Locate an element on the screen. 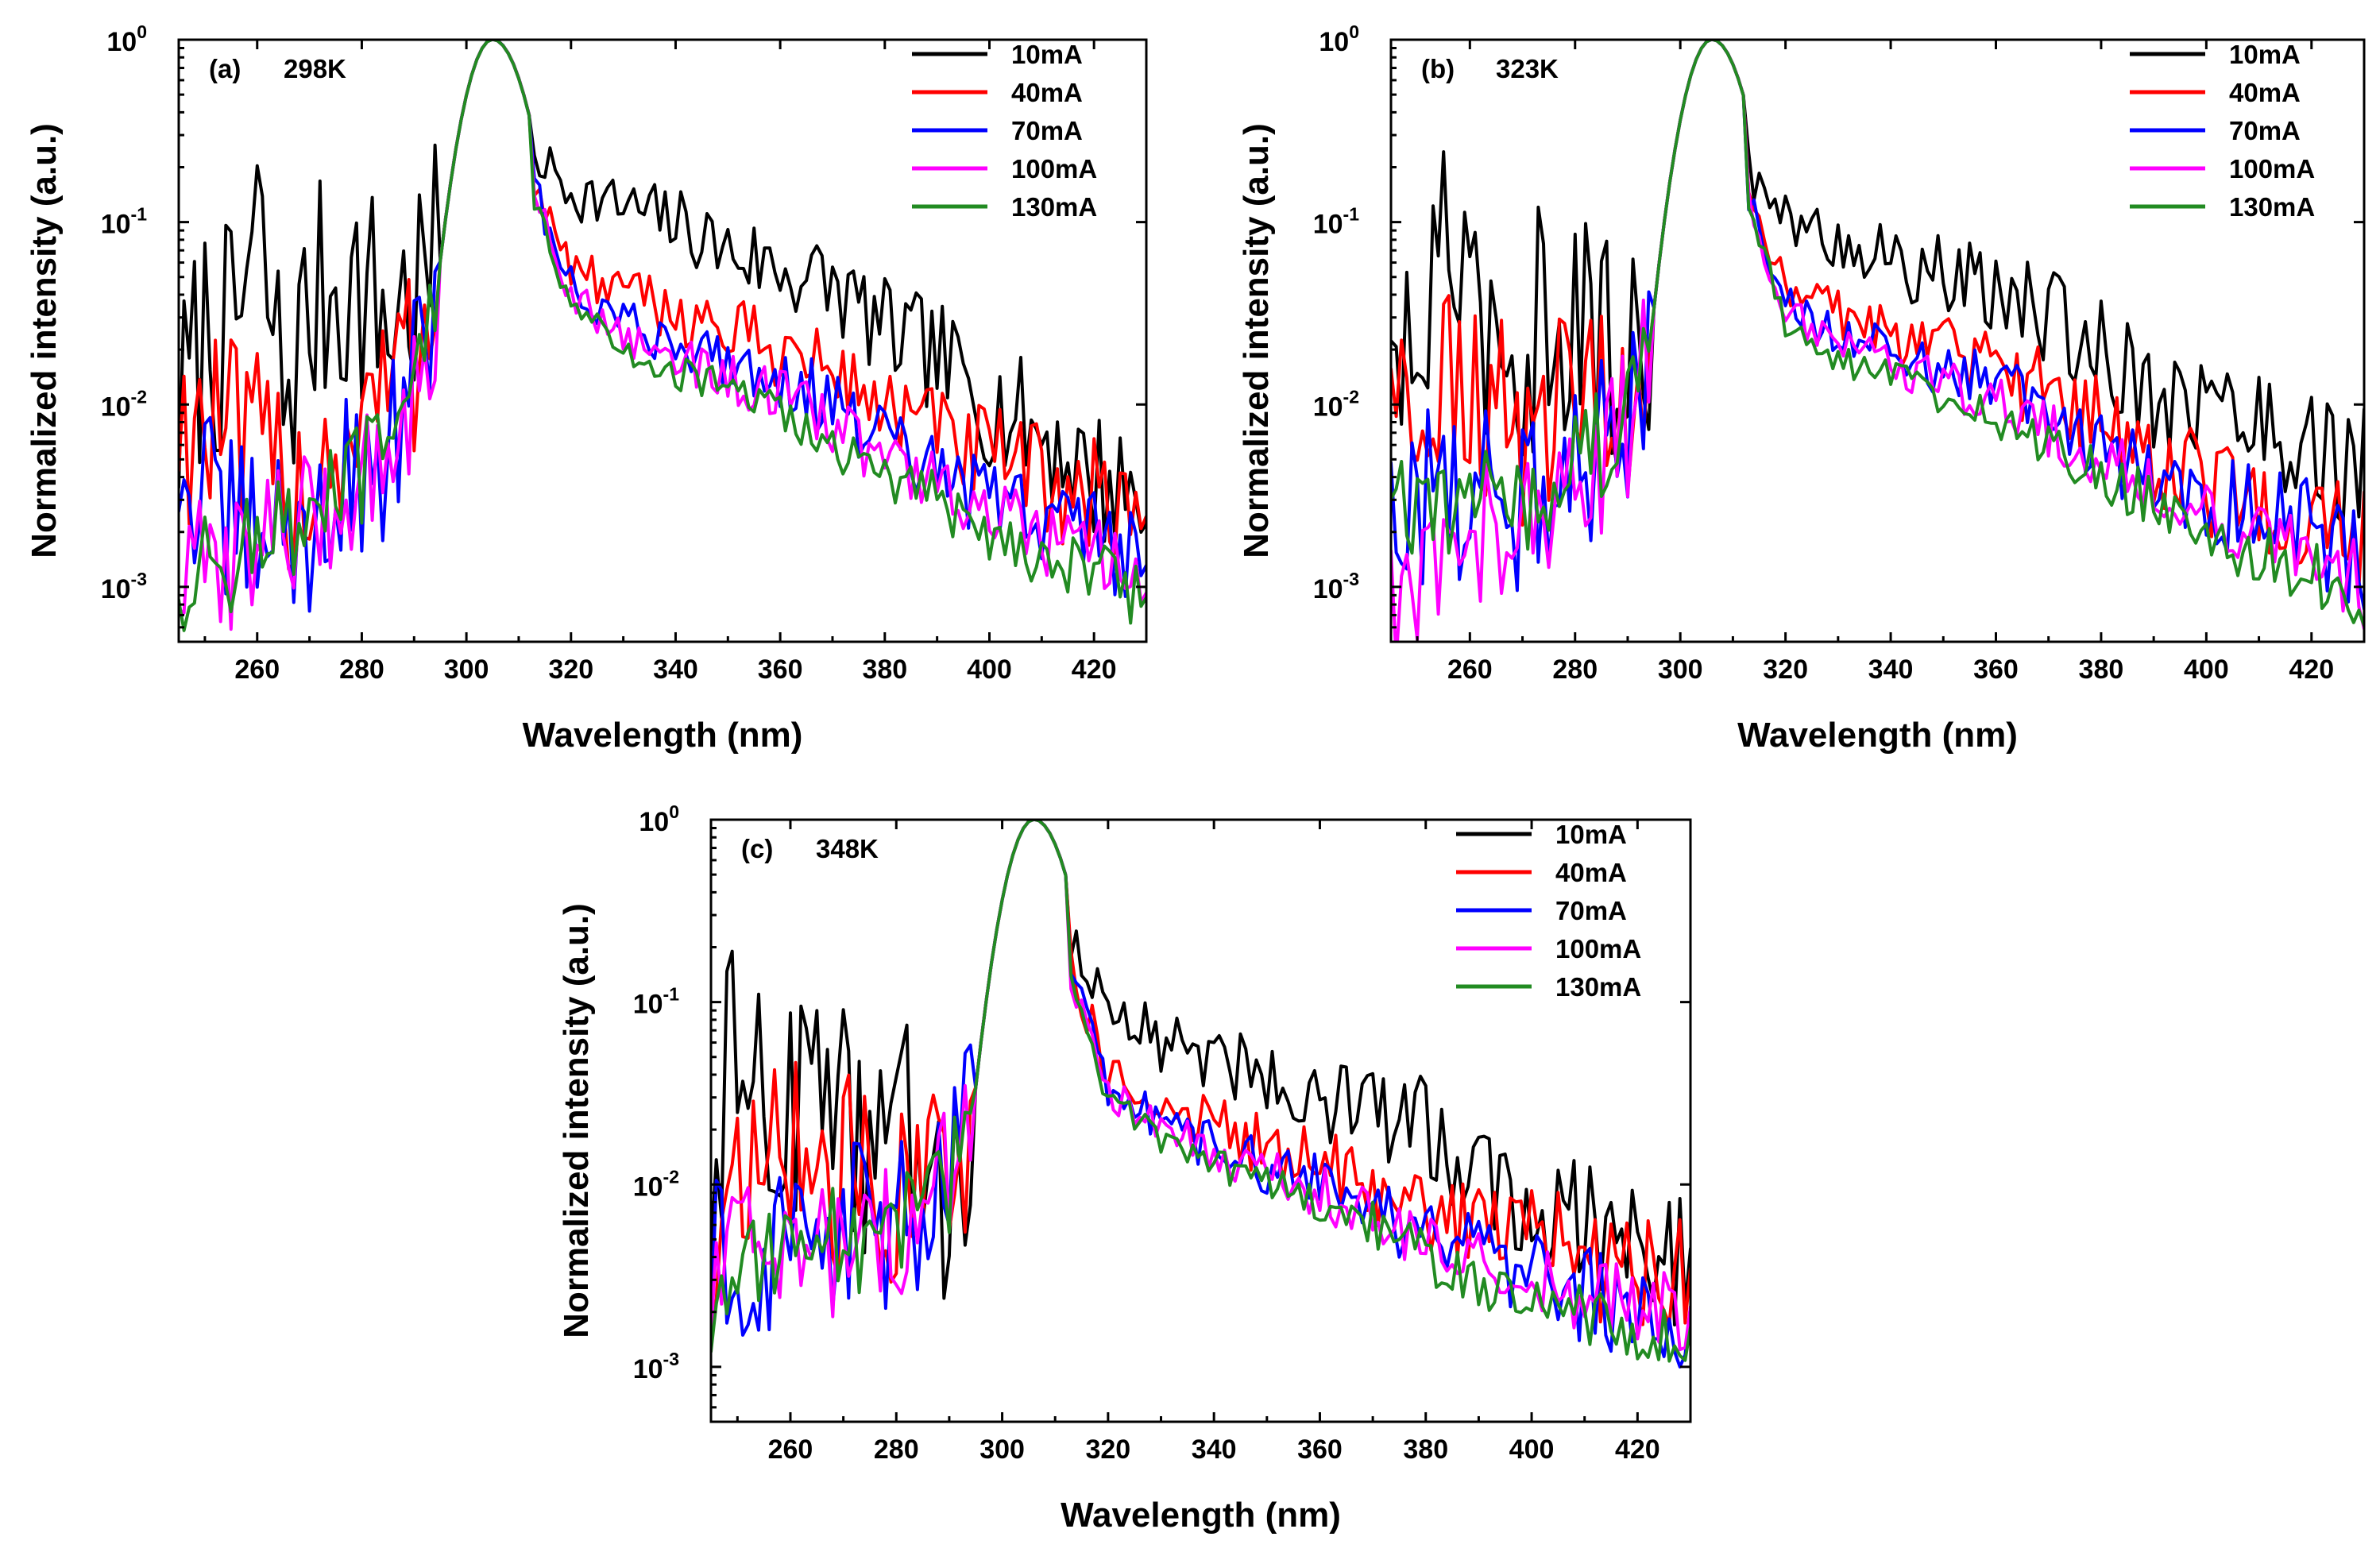 The height and width of the screenshot is (1556, 2380). series-group is located at coordinates (1200, 1094).